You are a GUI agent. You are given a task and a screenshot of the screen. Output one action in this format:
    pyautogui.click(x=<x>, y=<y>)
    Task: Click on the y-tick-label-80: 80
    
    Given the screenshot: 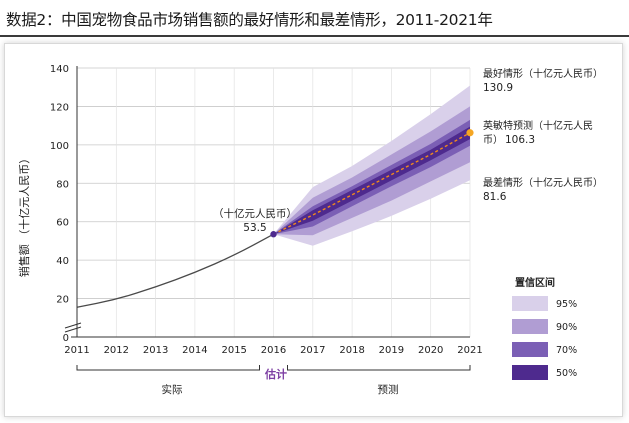 What is the action you would take?
    pyautogui.click(x=62, y=184)
    